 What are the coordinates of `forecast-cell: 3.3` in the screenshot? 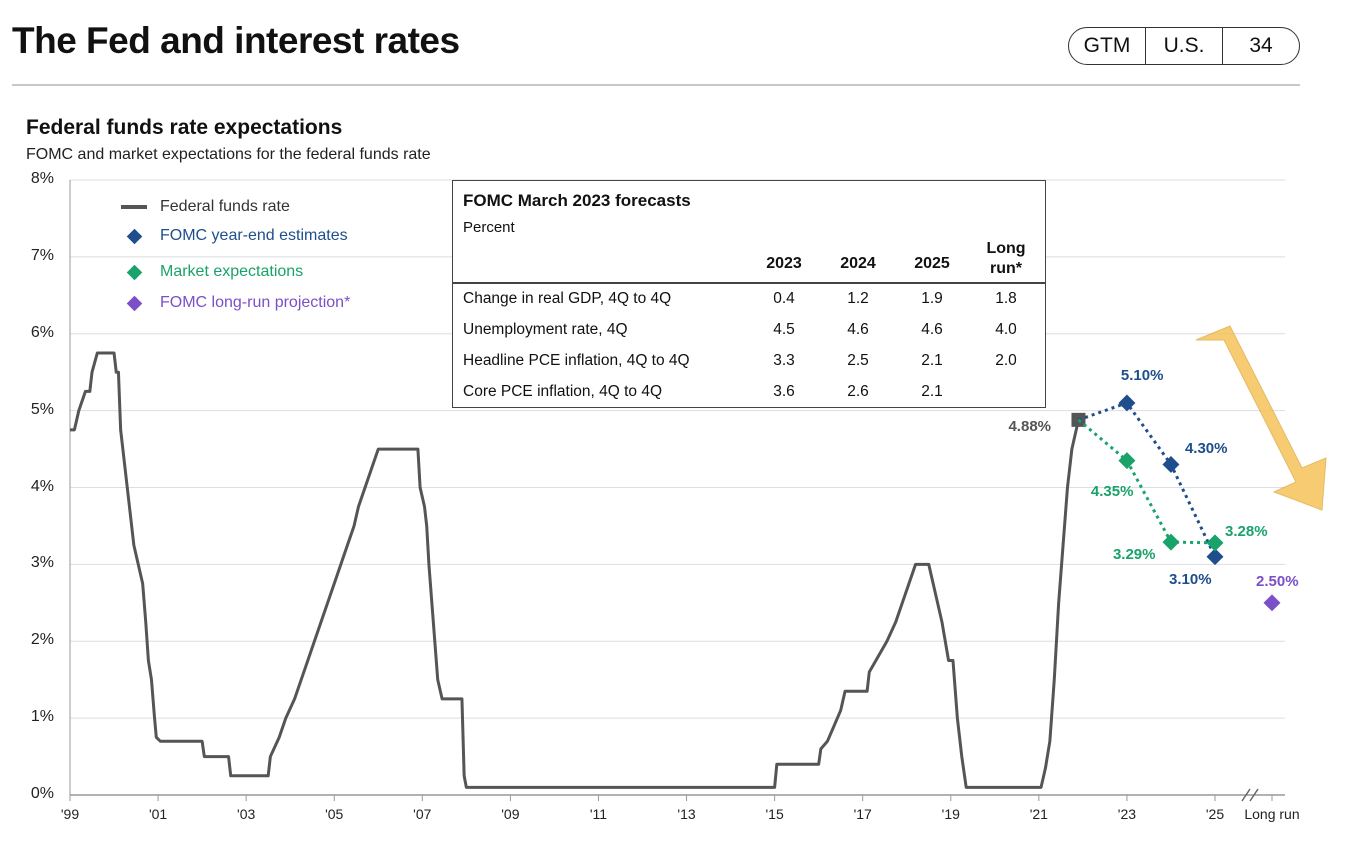 It's located at (784, 360).